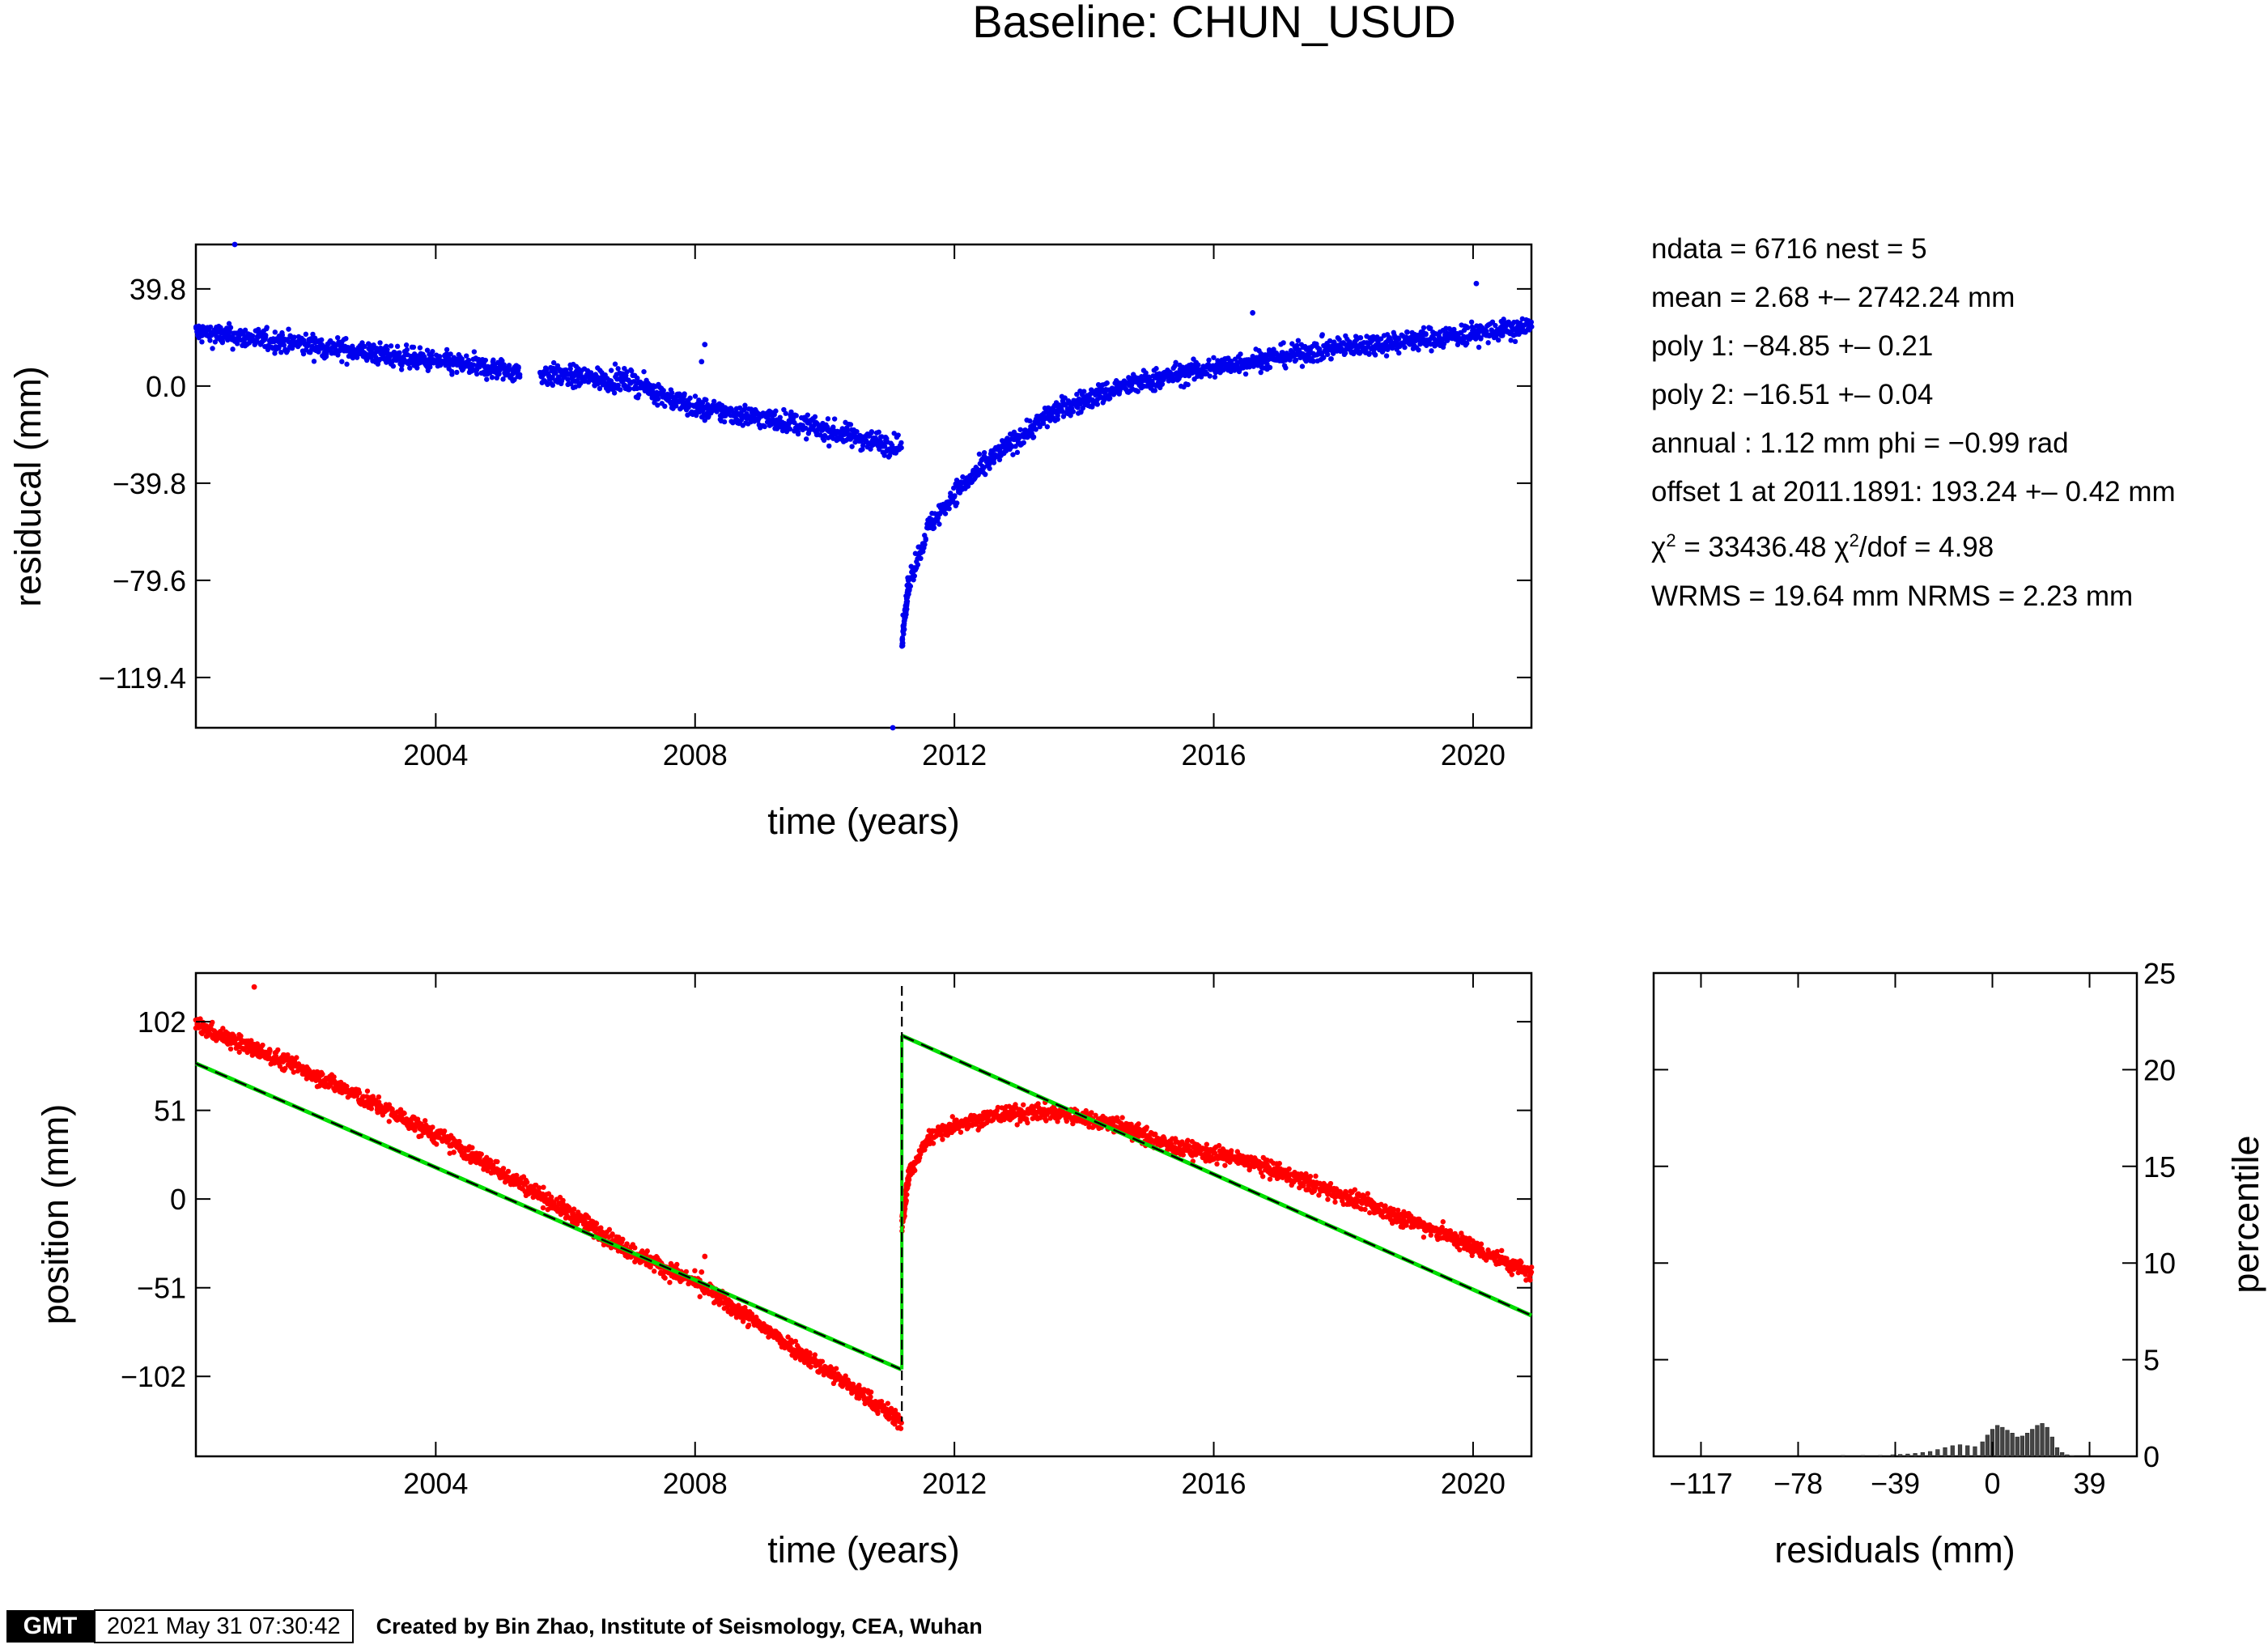 The height and width of the screenshot is (1649, 2268). Describe the element at coordinates (863, 822) in the screenshot. I see `residual-xlabel: time (years)` at that location.